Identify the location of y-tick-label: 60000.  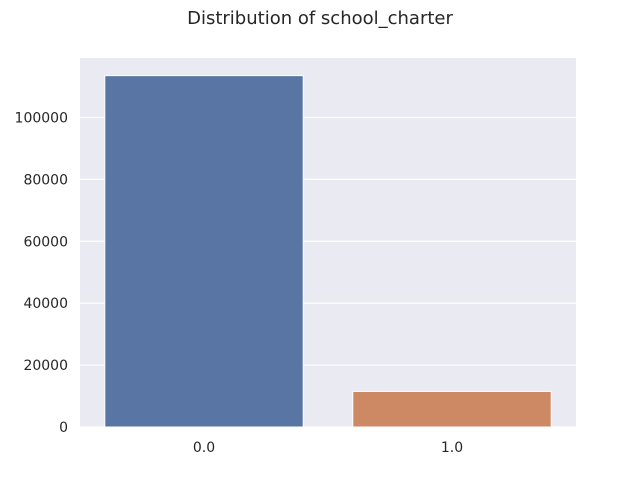
(45, 242).